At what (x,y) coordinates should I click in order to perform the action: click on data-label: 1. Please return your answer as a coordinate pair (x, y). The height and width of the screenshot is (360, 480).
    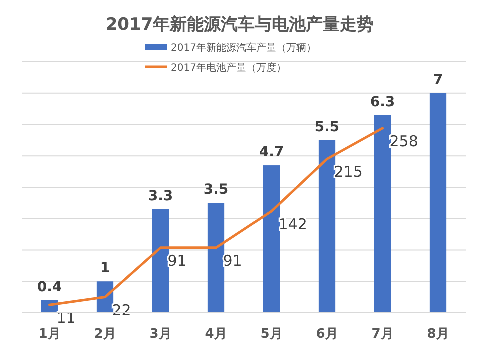
    Looking at the image, I should click on (105, 268).